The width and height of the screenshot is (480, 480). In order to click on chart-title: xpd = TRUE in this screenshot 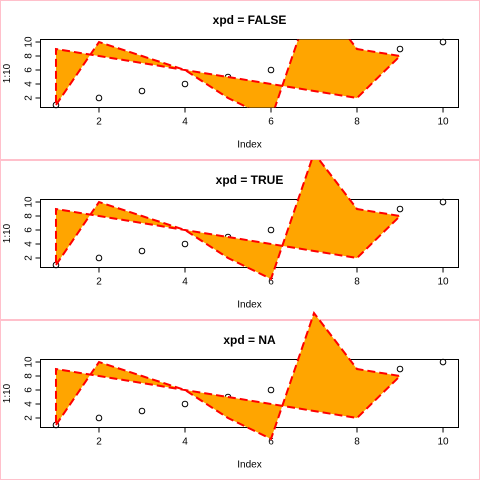, I will do `click(250, 180)`.